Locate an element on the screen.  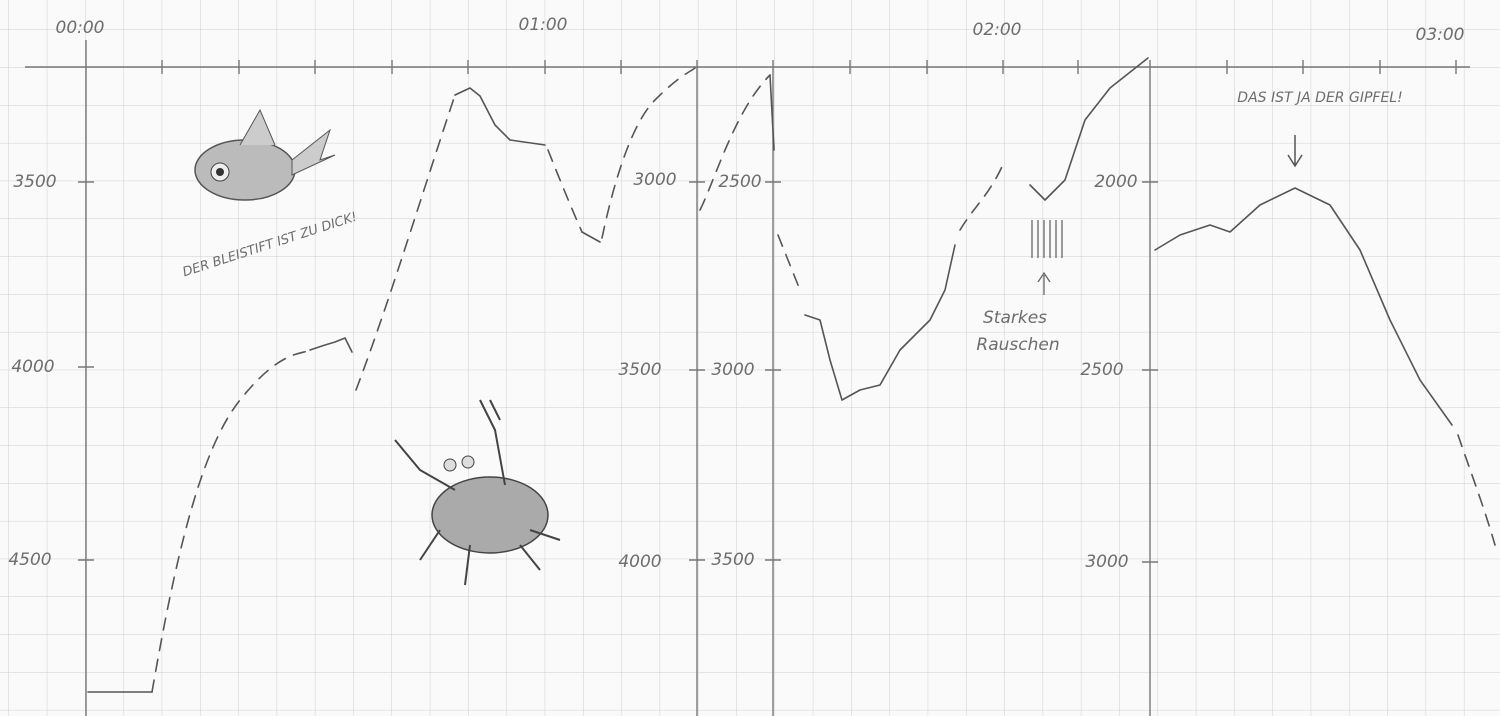
fish-sketch is located at coordinates (265, 154).